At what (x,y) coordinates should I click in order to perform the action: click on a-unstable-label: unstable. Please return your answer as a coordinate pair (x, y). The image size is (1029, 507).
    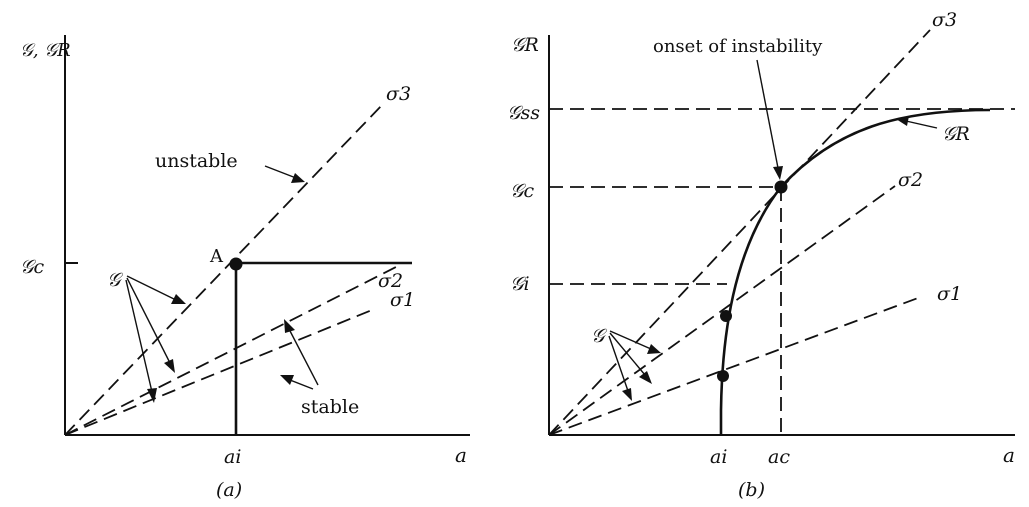
    Looking at the image, I should click on (196, 161).